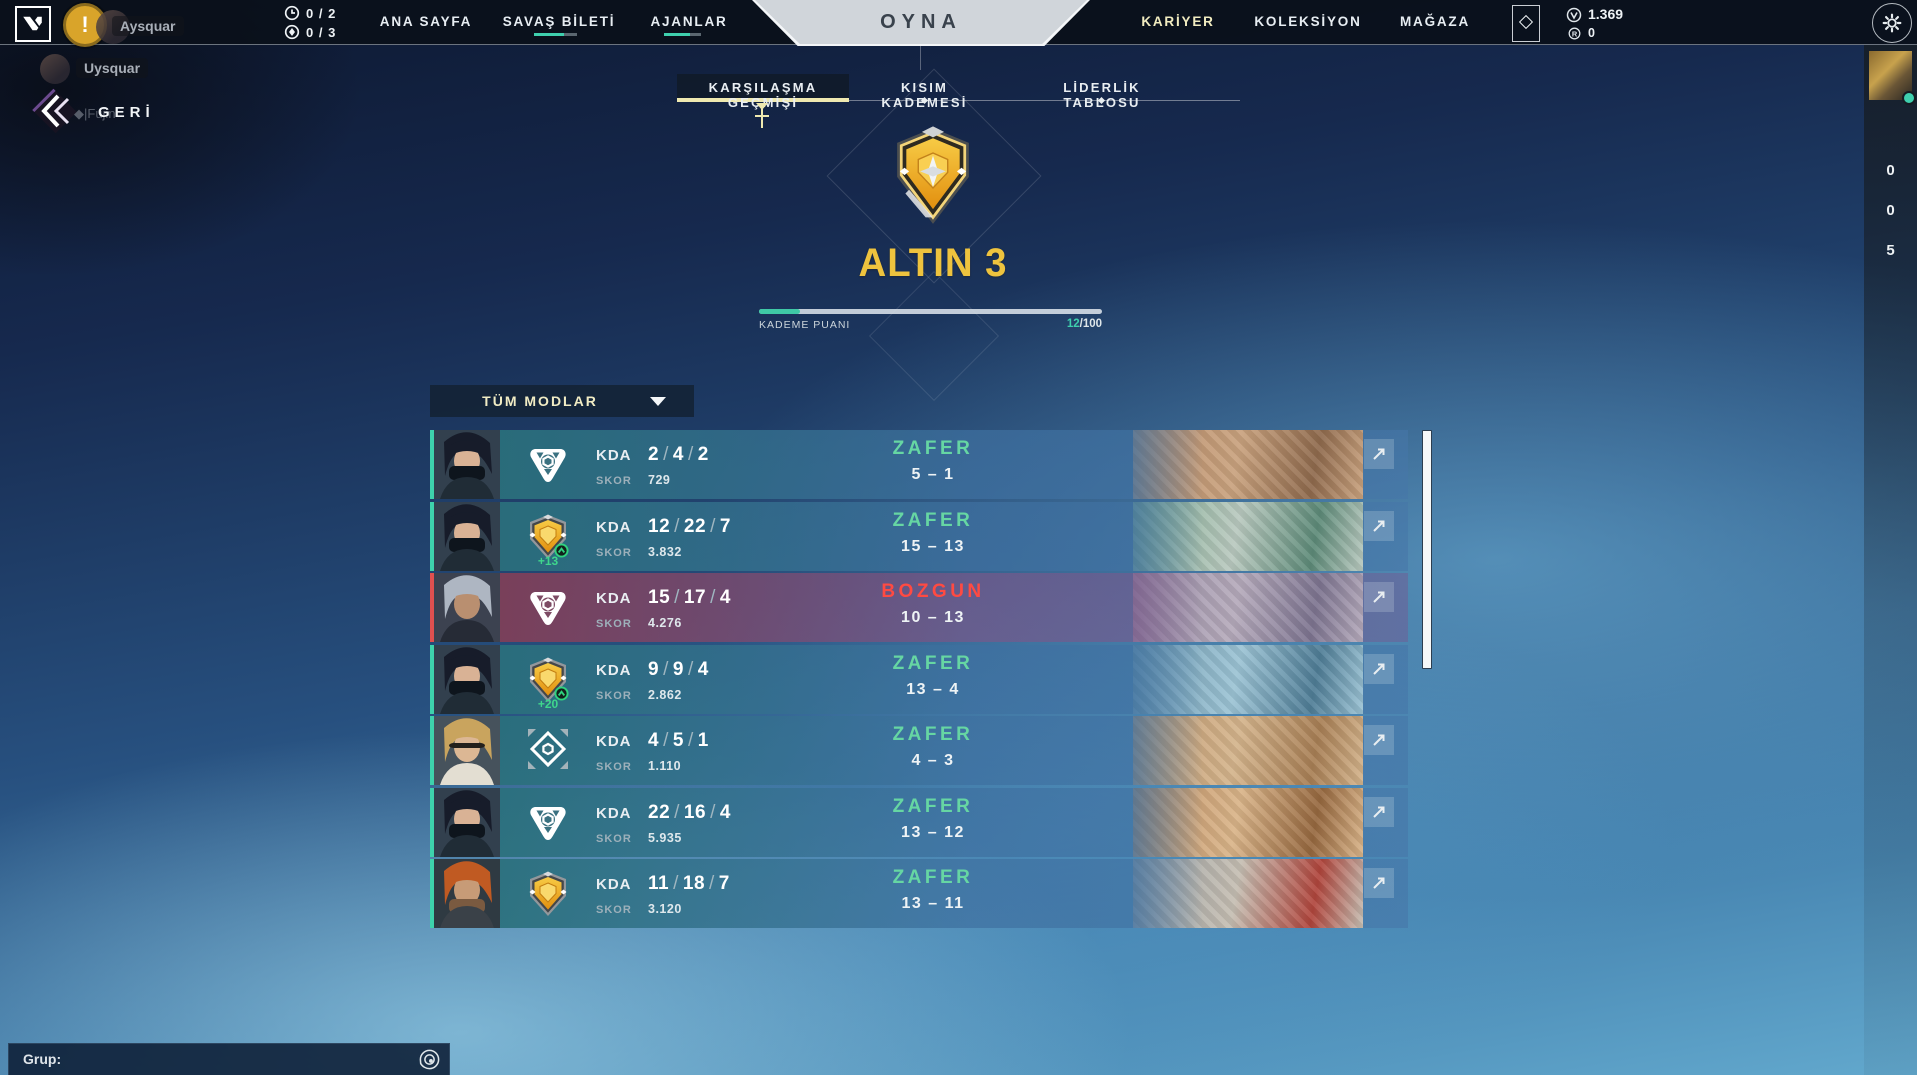 The height and width of the screenshot is (1075, 1917). What do you see at coordinates (805, 325) in the screenshot?
I see `rank-progress-label: KADEME PUANI` at bounding box center [805, 325].